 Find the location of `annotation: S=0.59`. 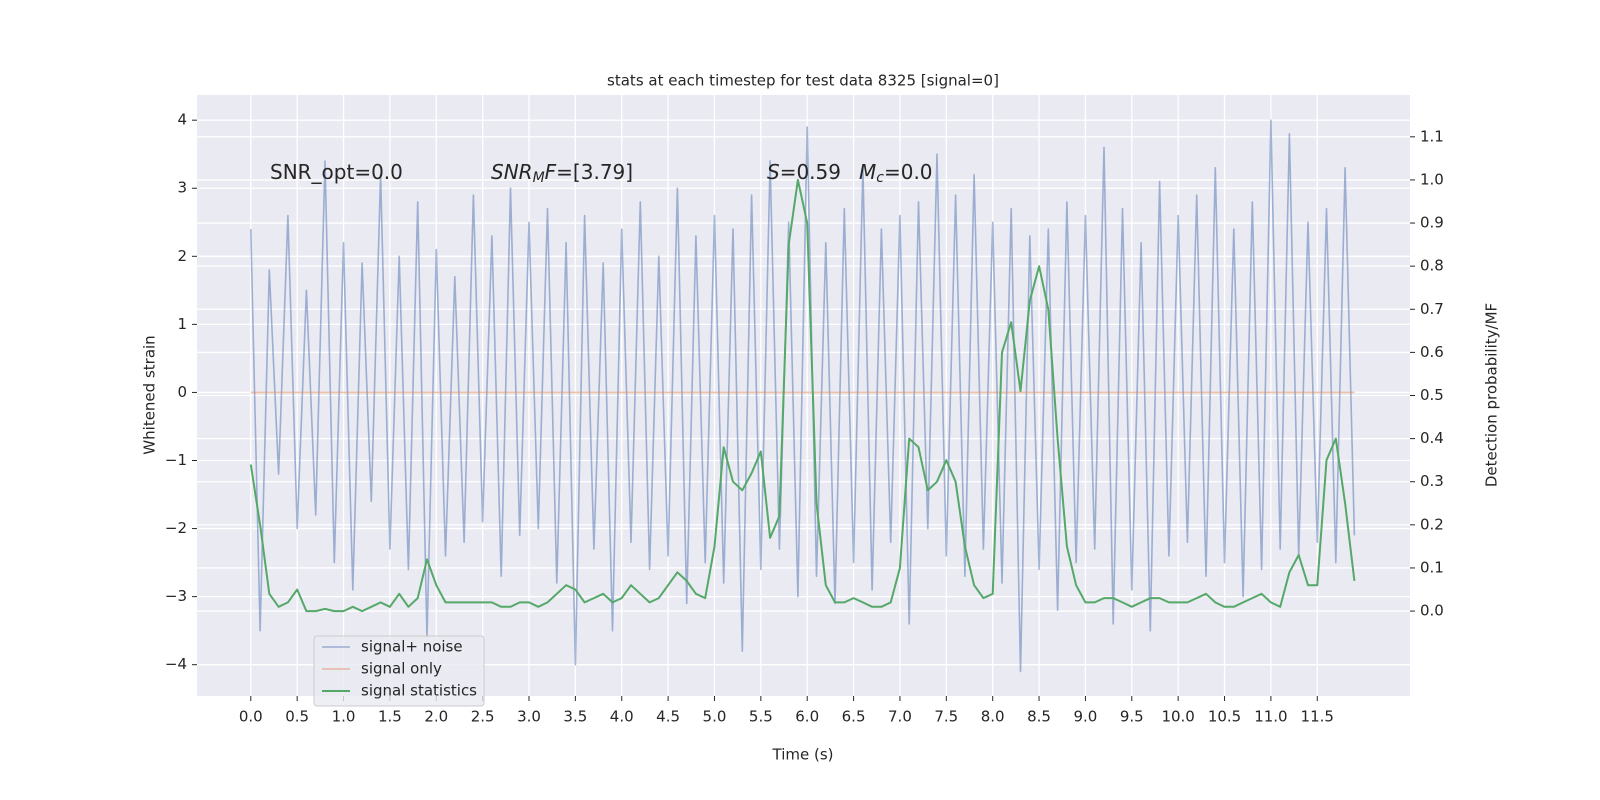

annotation: S=0.59 is located at coordinates (804, 172).